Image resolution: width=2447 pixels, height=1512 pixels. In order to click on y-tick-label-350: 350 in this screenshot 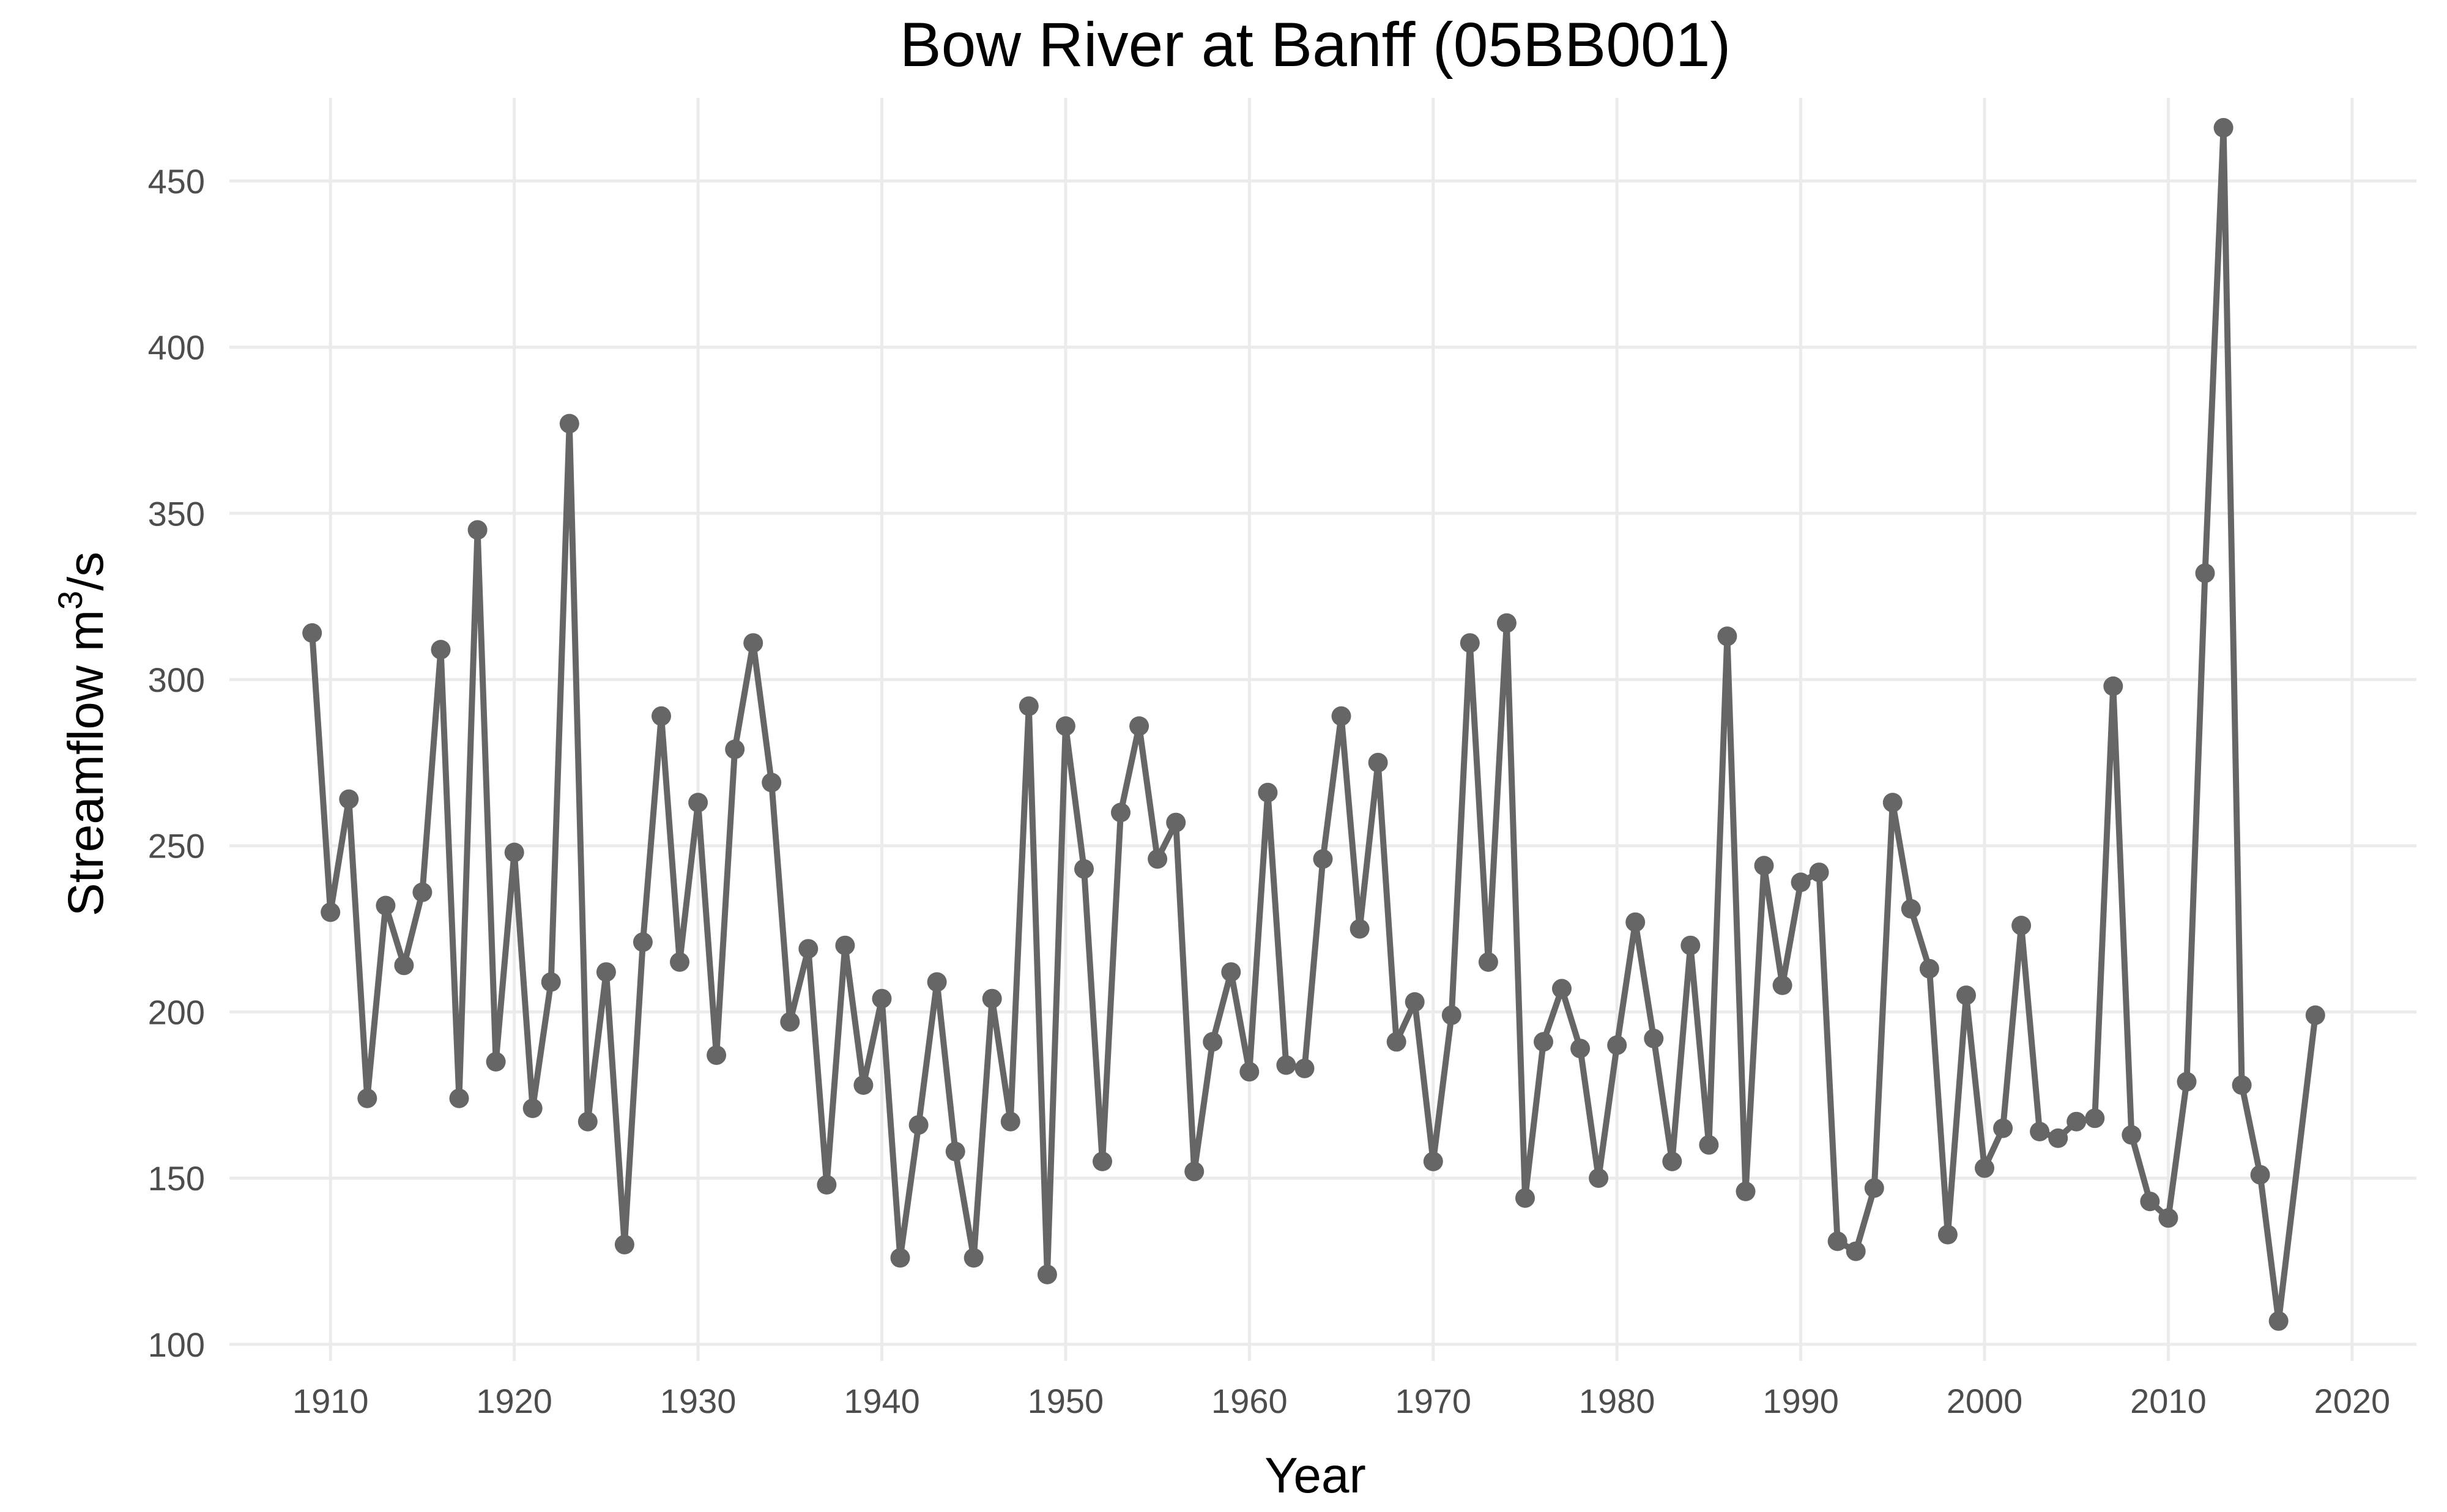, I will do `click(176, 513)`.